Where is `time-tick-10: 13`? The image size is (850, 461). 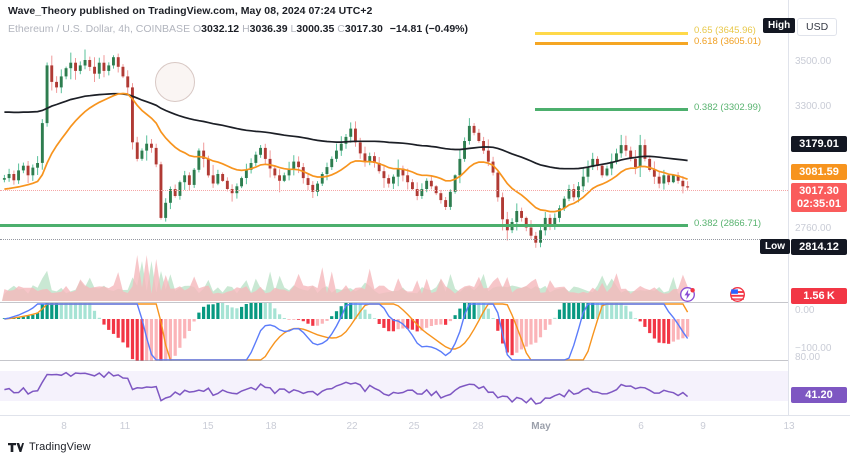 time-tick-10: 13 is located at coordinates (789, 426).